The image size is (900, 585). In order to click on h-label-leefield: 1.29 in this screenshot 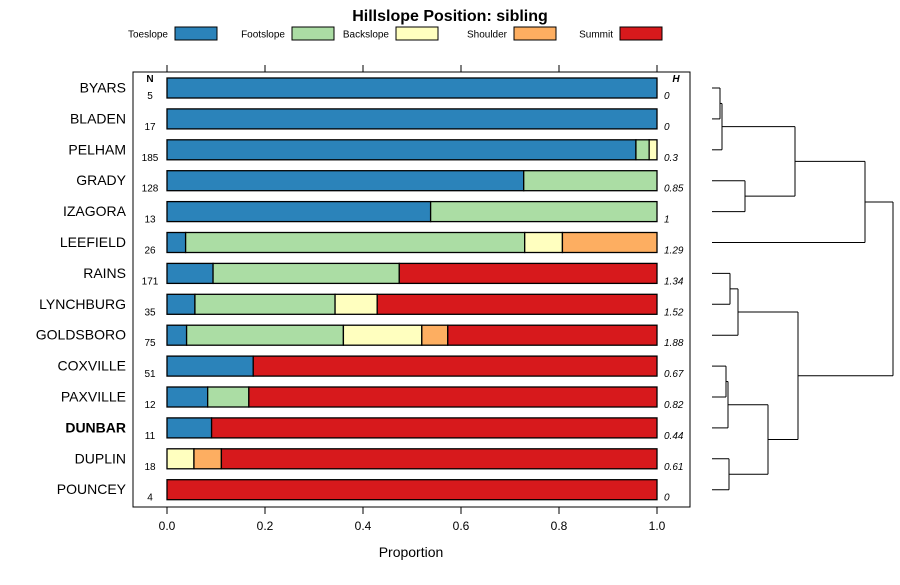, I will do `click(674, 251)`.